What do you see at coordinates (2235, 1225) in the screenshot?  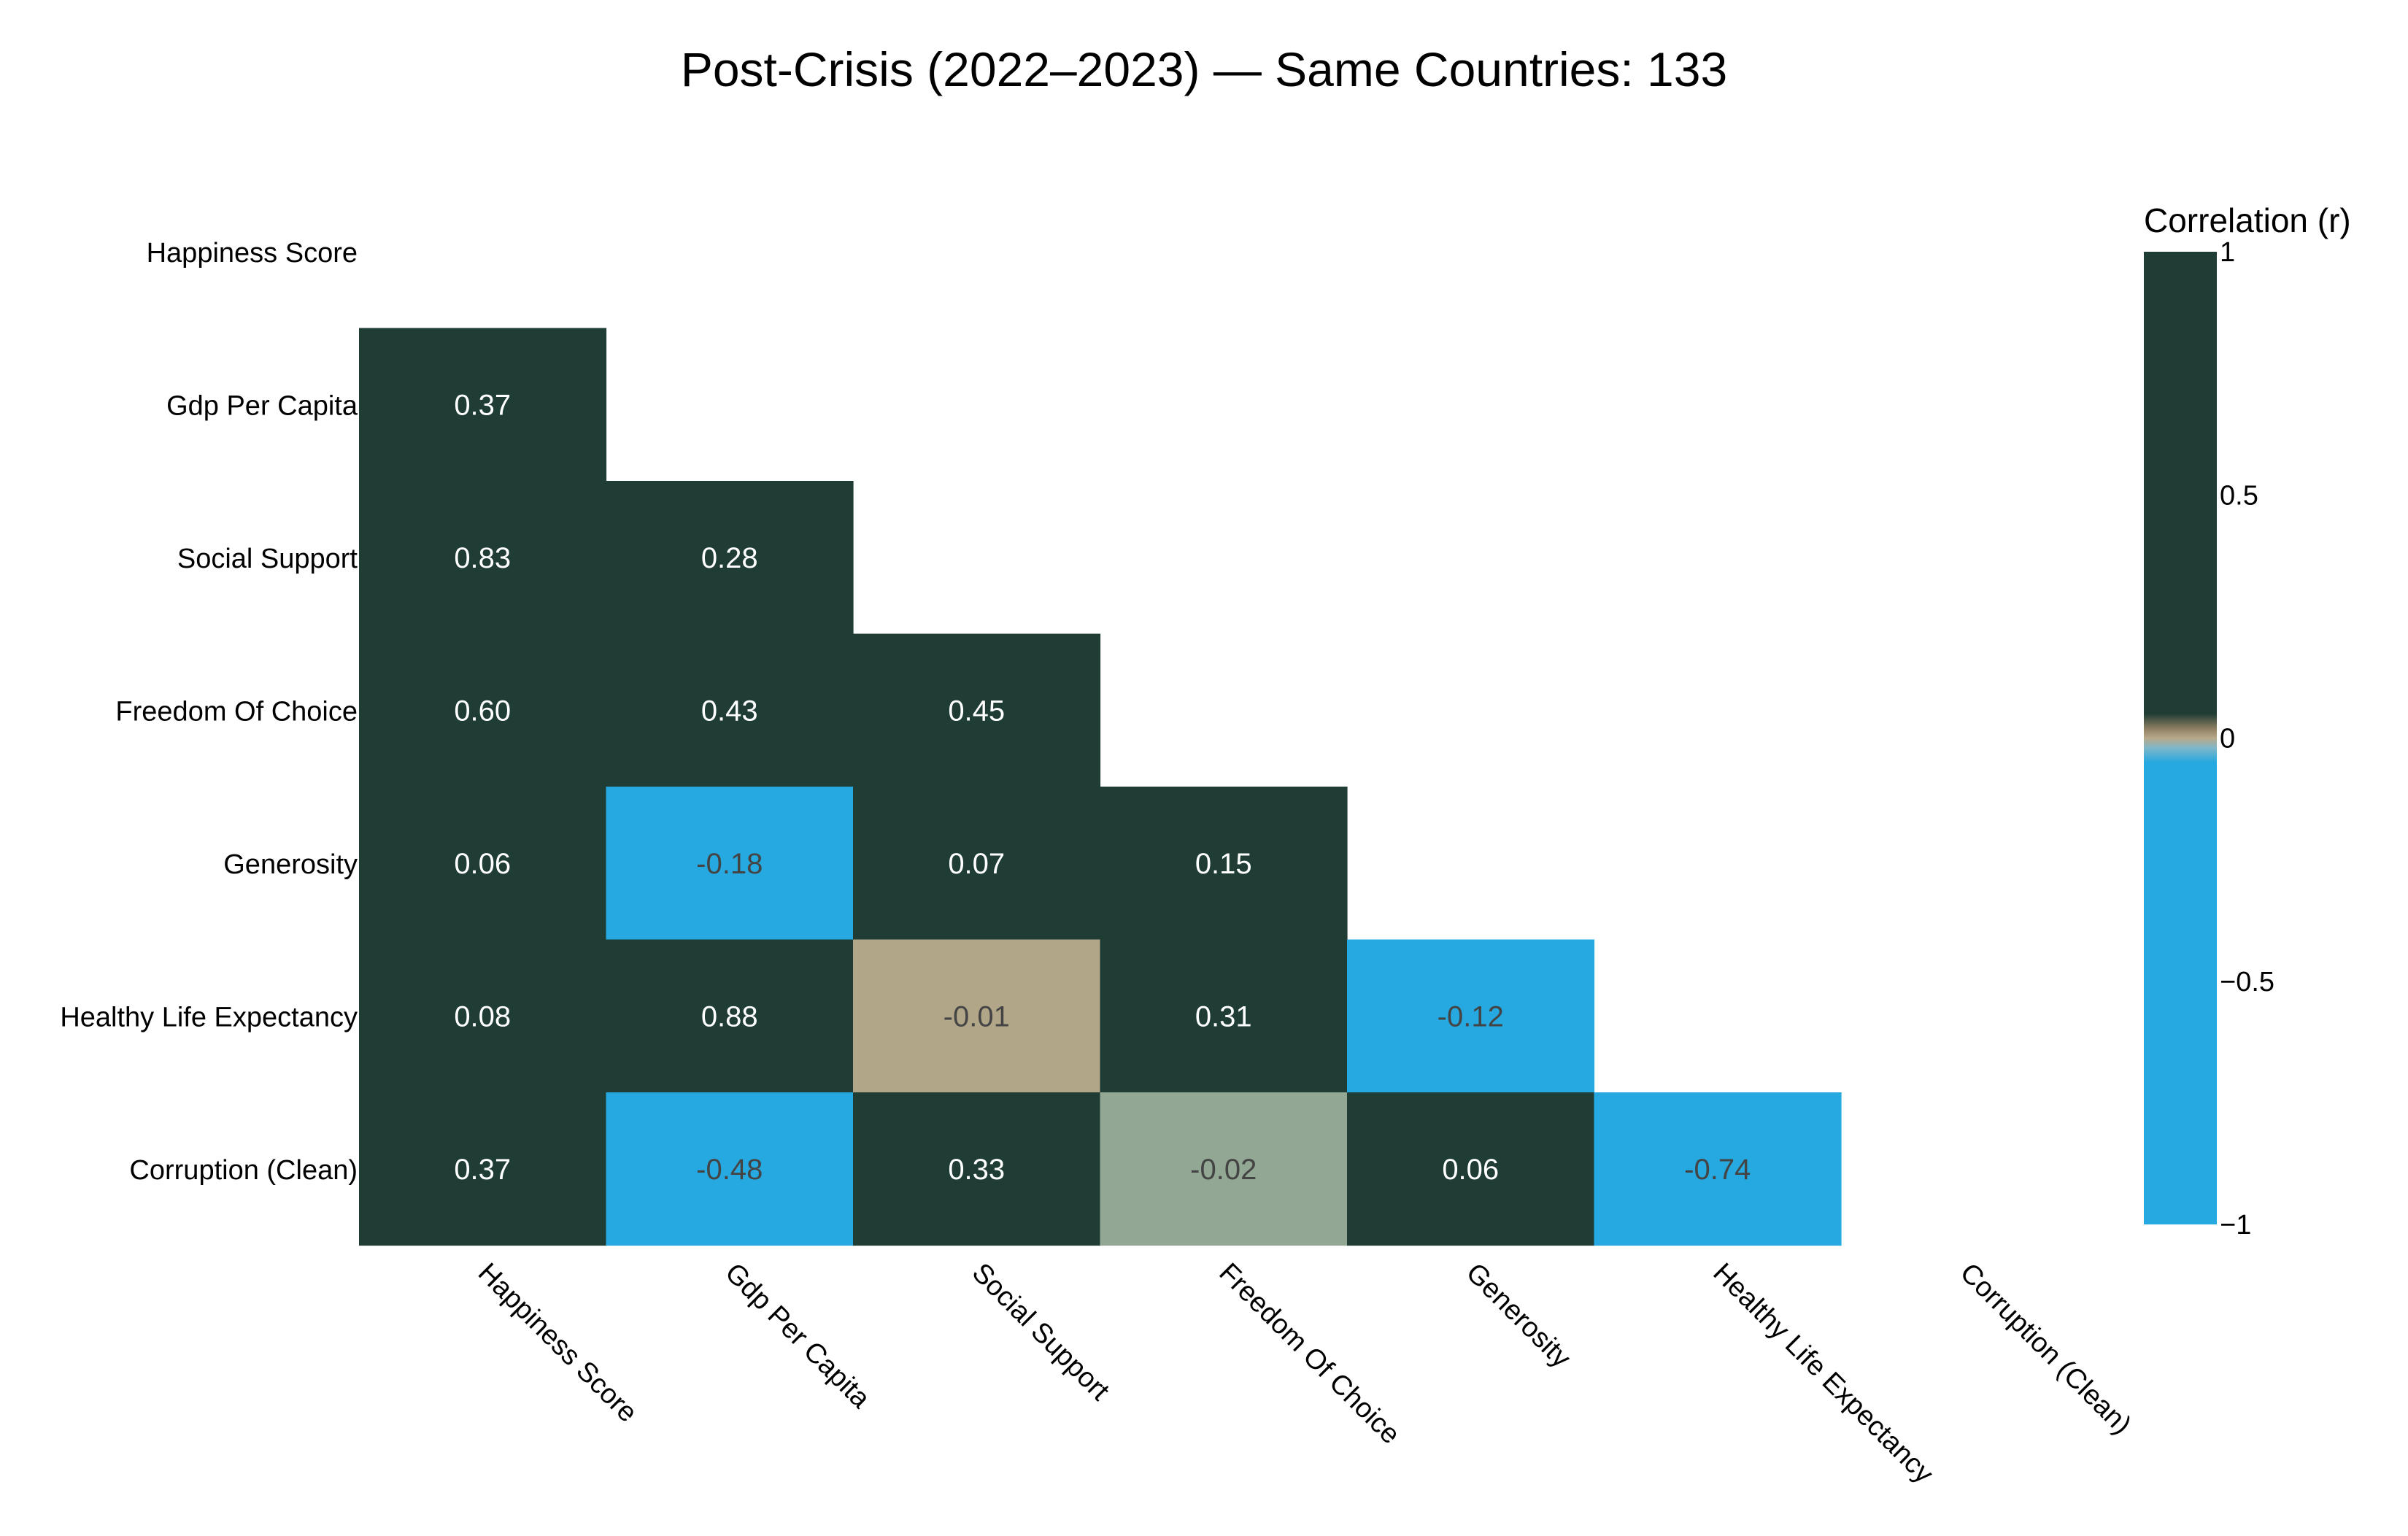 I see `colorbar-tick-label: −1` at bounding box center [2235, 1225].